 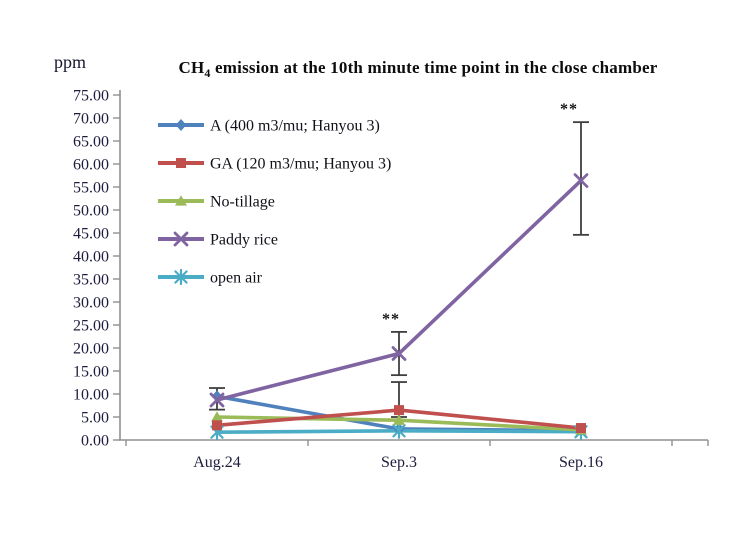 I want to click on legend-item-label: Paddy rice, so click(x=244, y=240).